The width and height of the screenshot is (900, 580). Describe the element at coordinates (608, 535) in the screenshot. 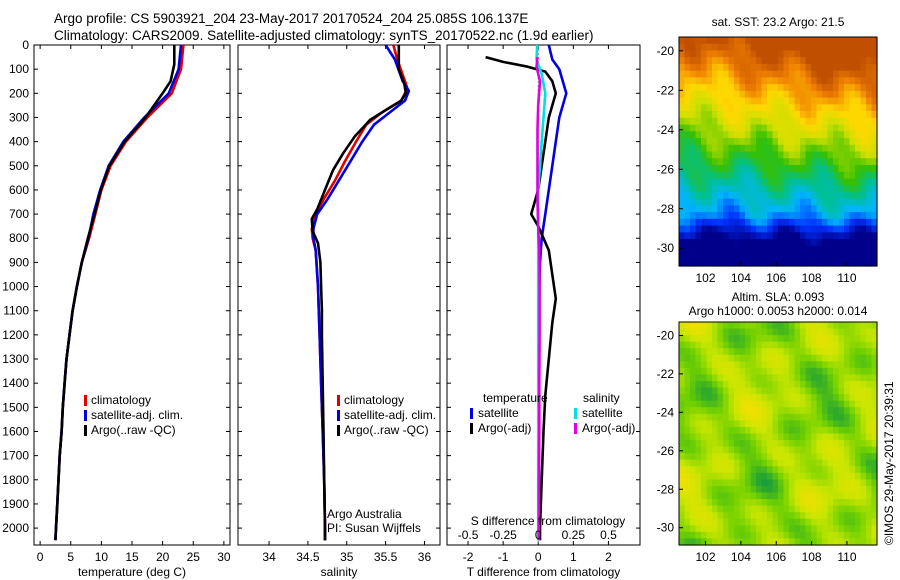

I see `x-top-tick-label: 0.5` at that location.